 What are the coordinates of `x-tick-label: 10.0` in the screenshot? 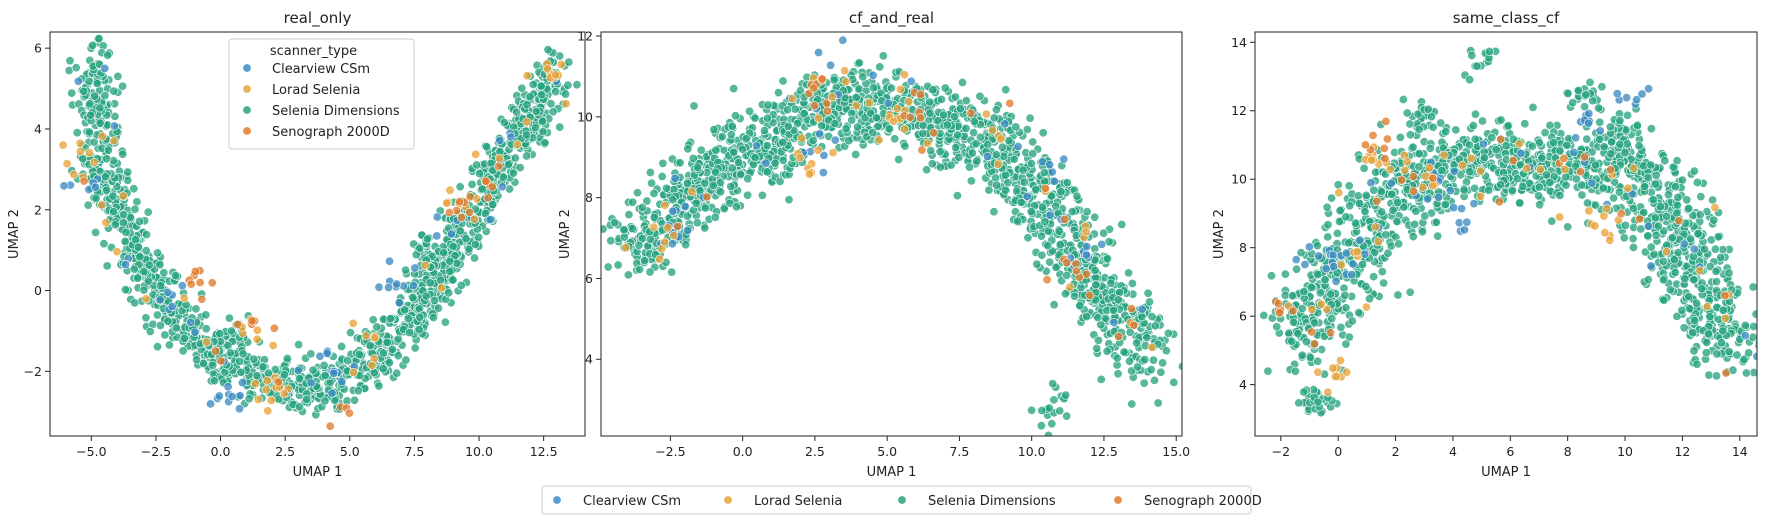 It's located at (479, 451).